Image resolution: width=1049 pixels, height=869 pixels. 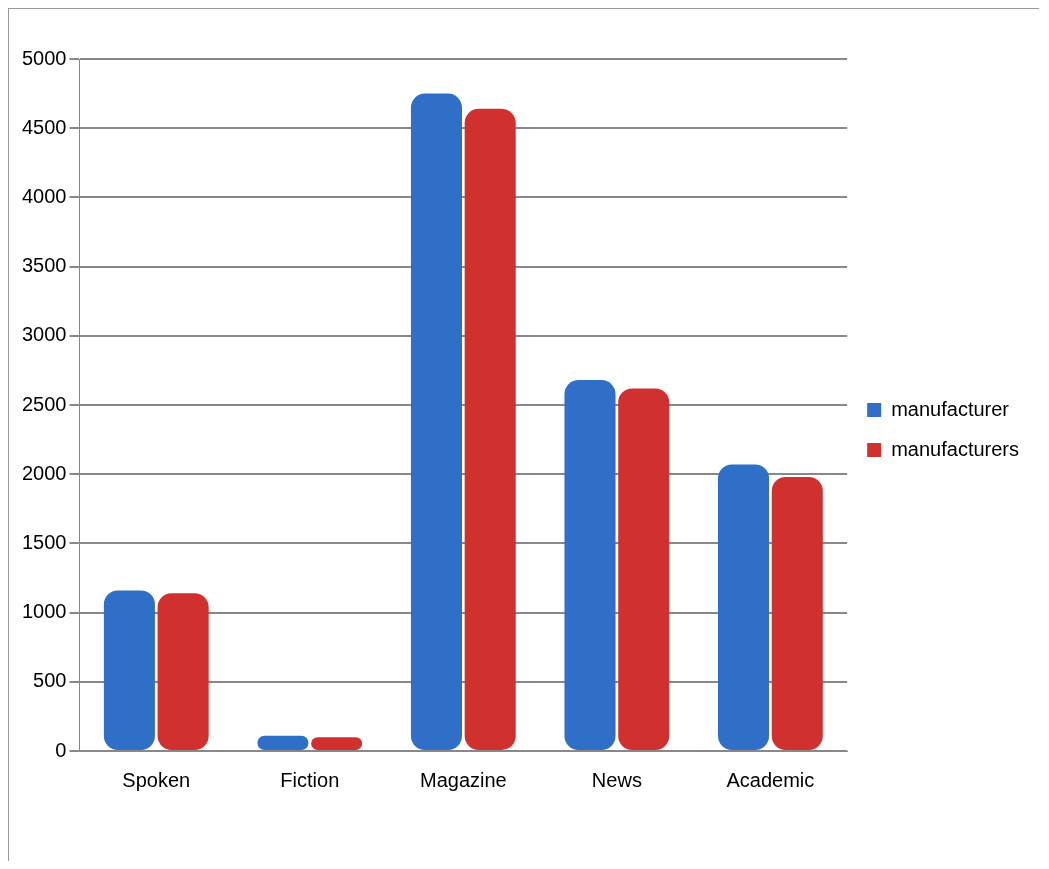 What do you see at coordinates (44, 334) in the screenshot?
I see `y-tick-label: 3000` at bounding box center [44, 334].